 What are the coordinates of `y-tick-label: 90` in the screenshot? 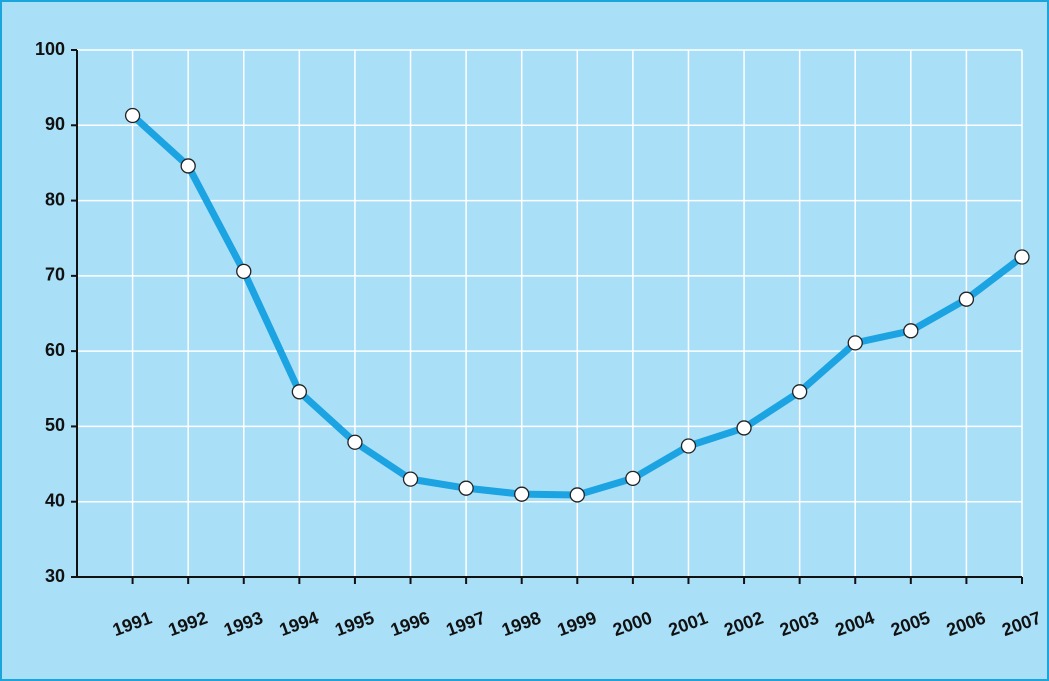 It's located at (55, 124).